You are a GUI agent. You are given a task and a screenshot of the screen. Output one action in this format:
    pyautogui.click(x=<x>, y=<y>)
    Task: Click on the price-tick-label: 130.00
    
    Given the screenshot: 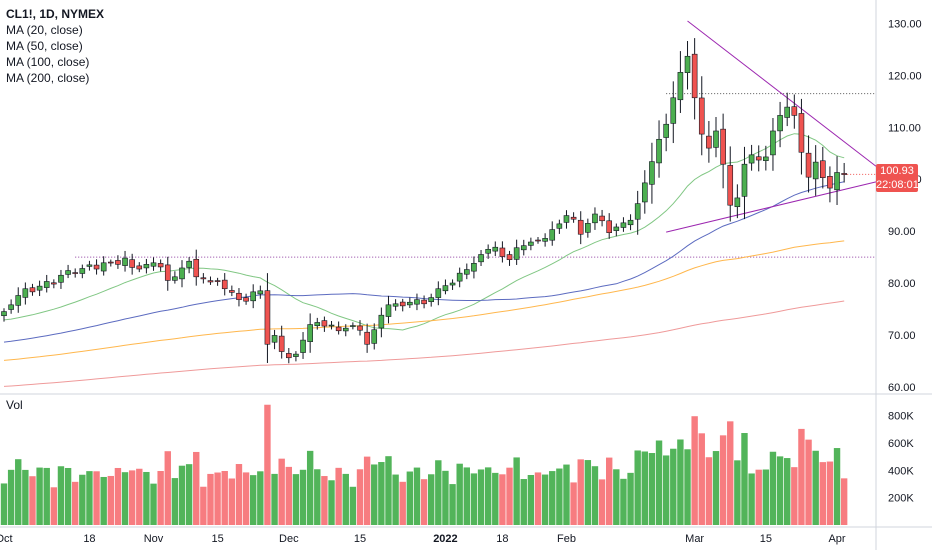 What is the action you would take?
    pyautogui.click(x=905, y=25)
    